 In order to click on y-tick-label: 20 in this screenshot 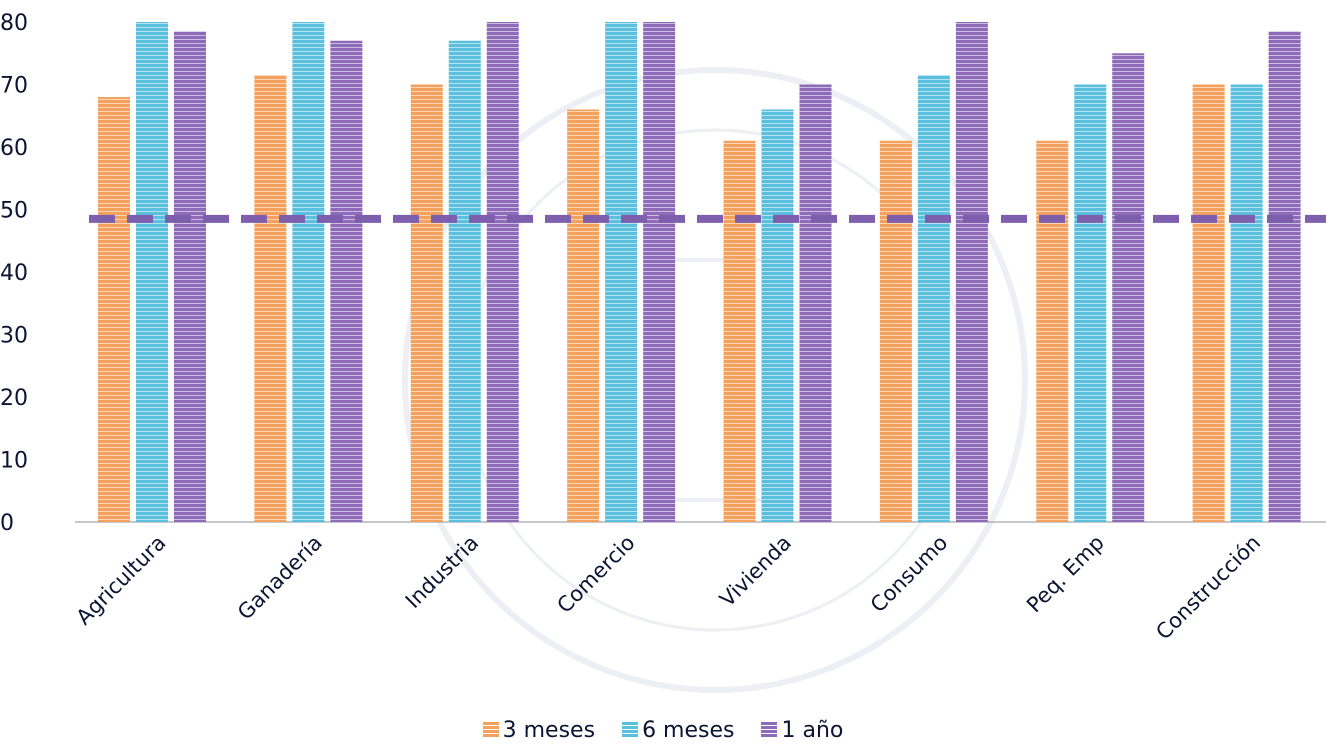, I will do `click(14, 398)`.